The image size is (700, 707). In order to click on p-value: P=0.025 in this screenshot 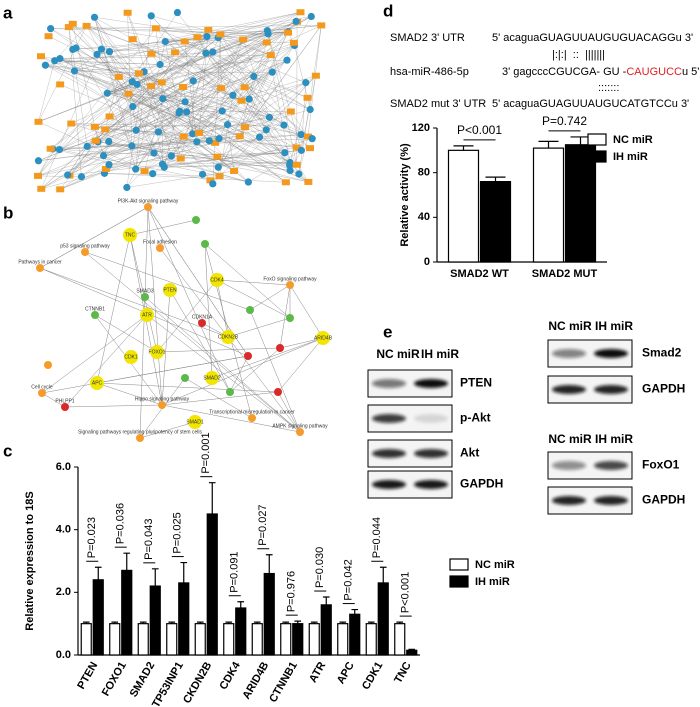, I will do `click(178, 532)`.